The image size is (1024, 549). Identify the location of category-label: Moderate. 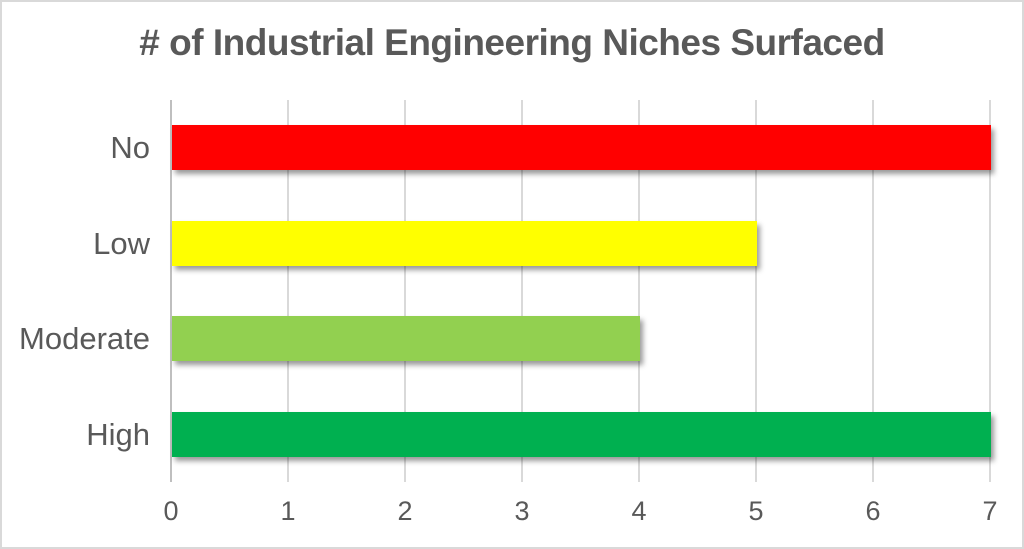
(84, 338).